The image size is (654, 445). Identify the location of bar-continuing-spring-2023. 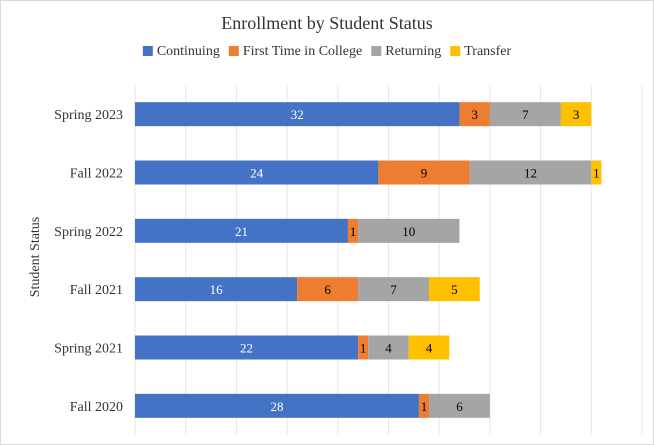
(297, 114).